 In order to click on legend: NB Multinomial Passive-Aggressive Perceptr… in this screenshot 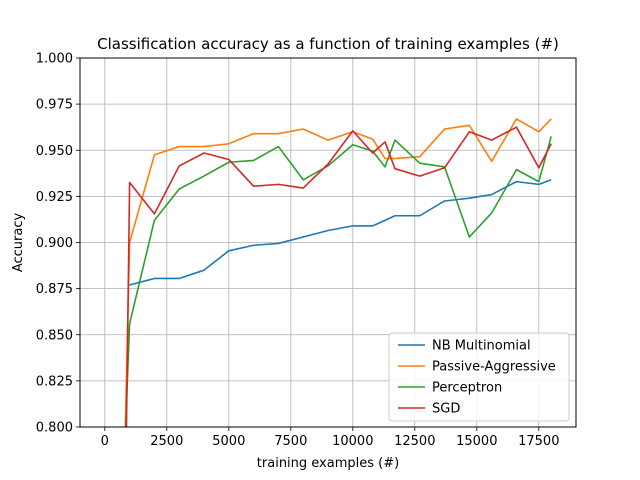, I will do `click(479, 377)`.